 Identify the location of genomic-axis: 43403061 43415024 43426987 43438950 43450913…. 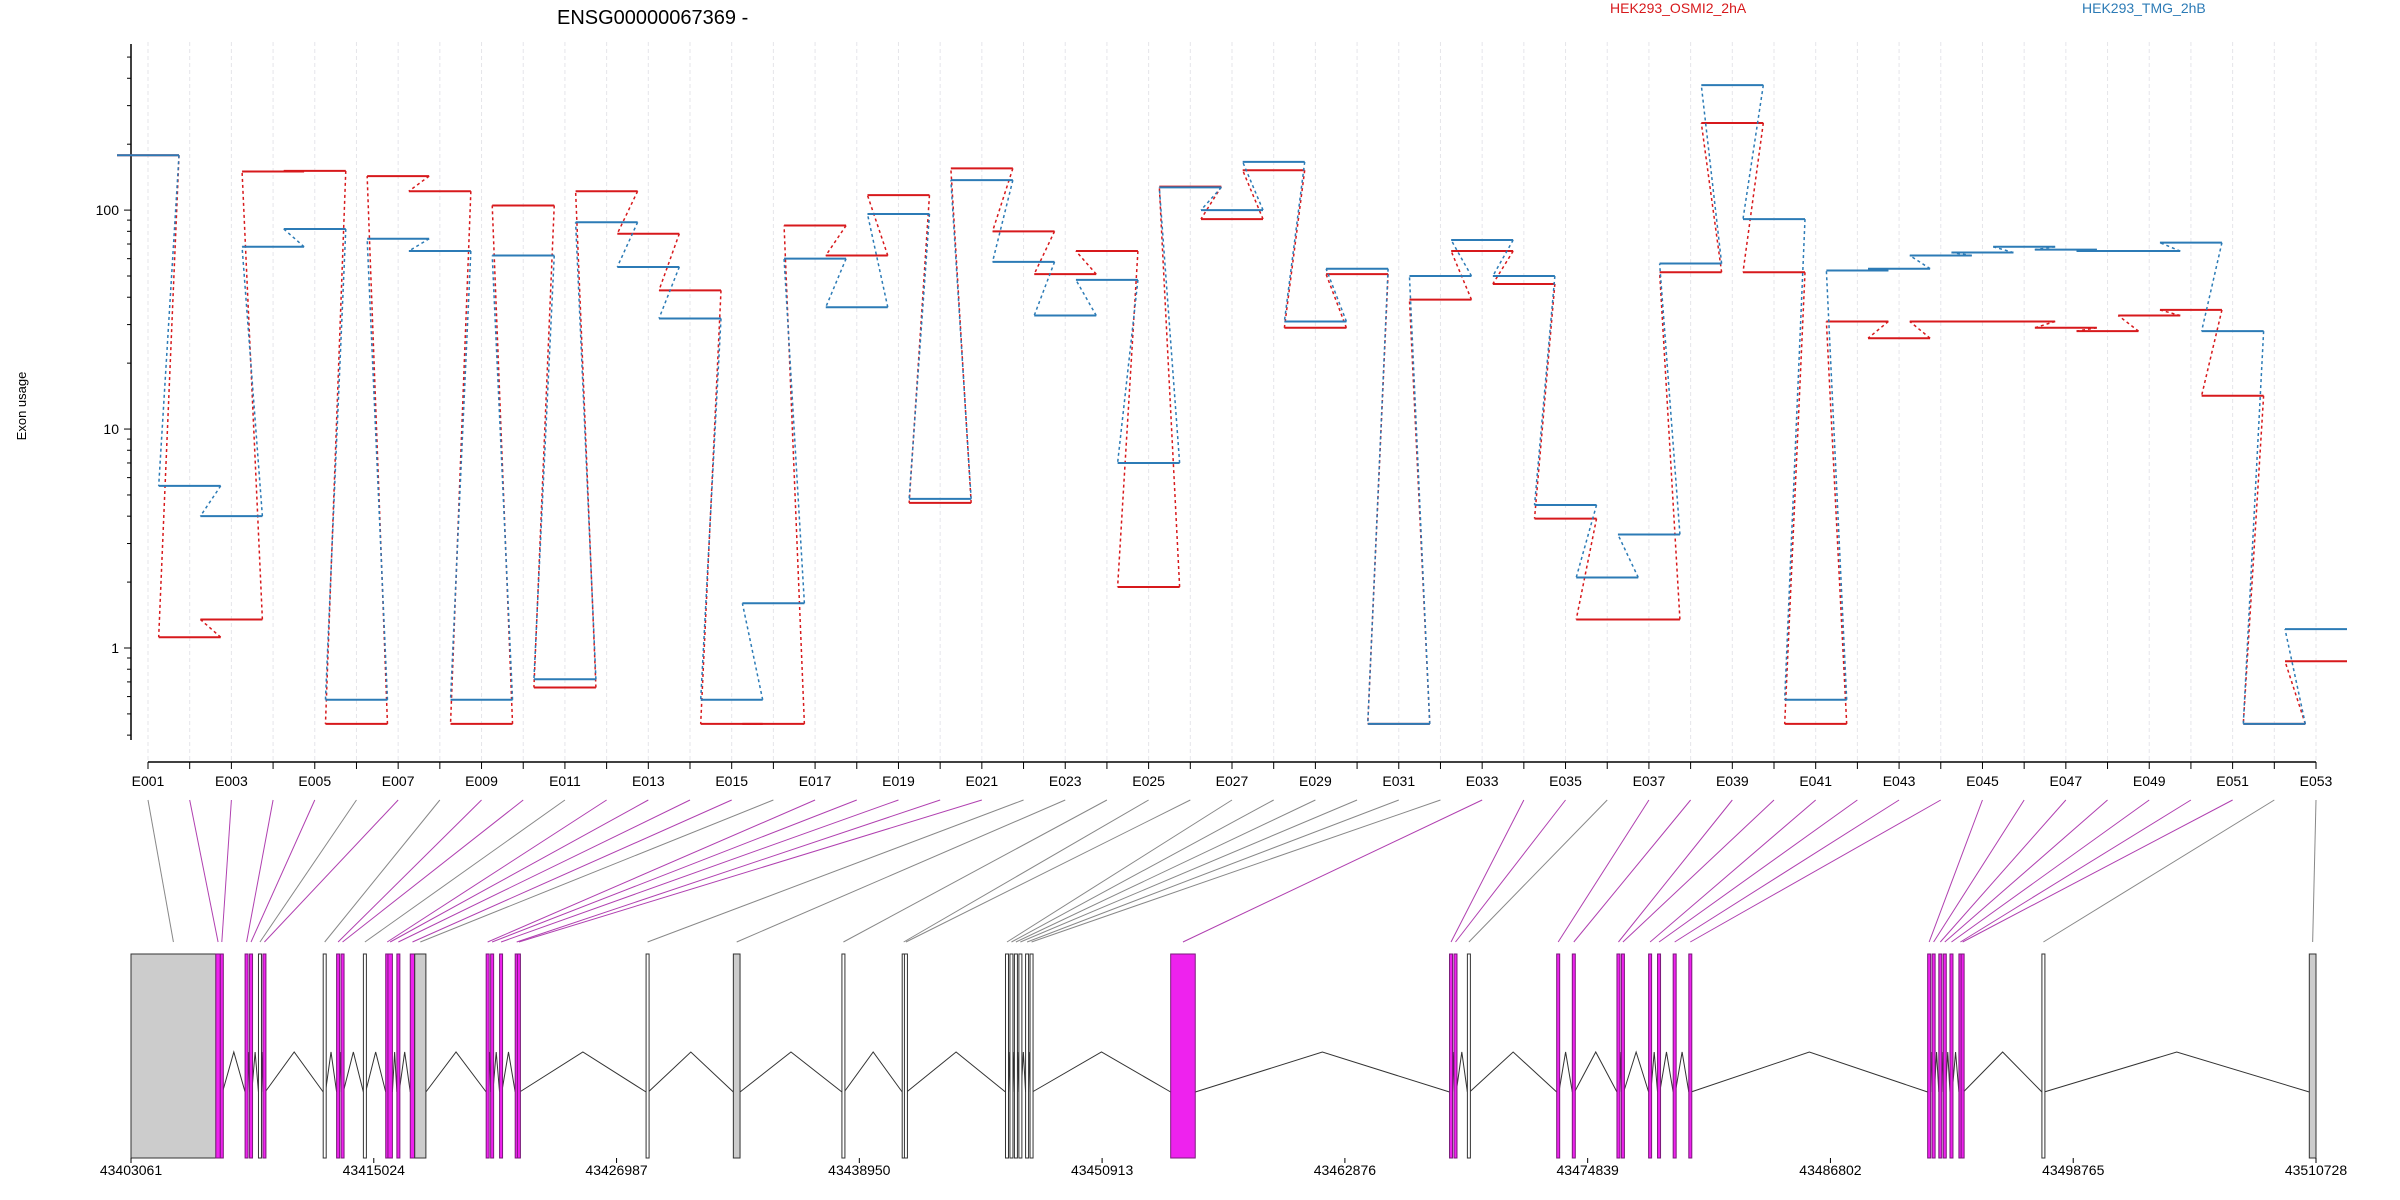
(1224, 1168).